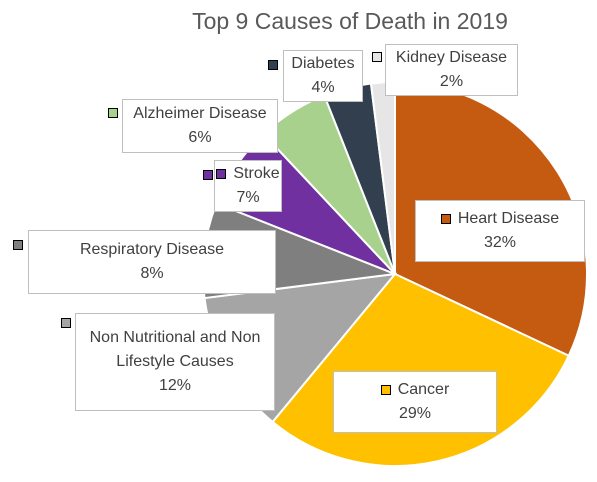  Describe the element at coordinates (500, 242) in the screenshot. I see `data-label-value: 32%` at that location.